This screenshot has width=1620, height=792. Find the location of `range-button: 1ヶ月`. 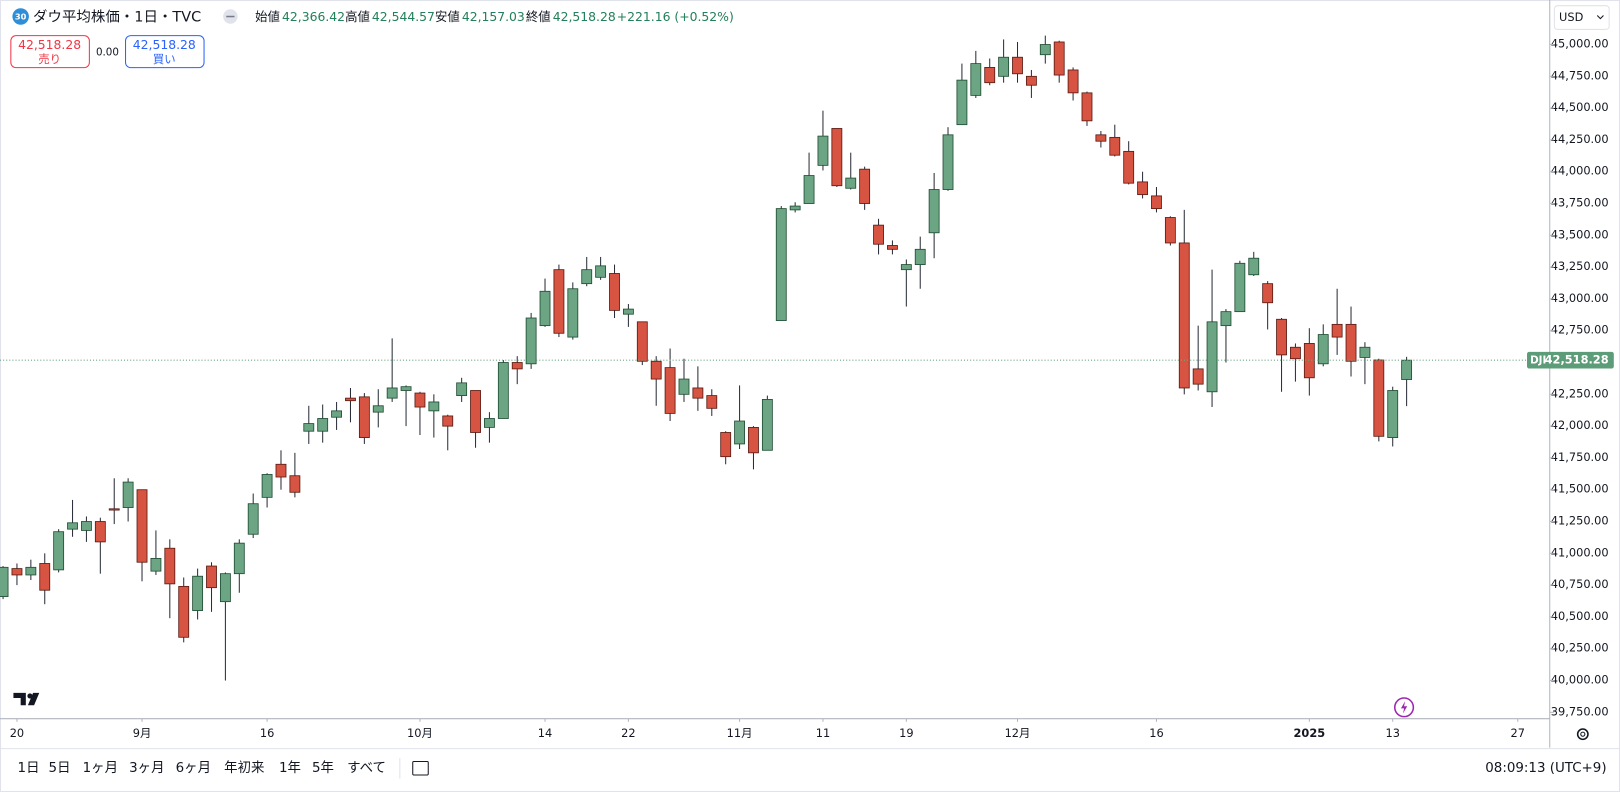

range-button: 1ヶ月 is located at coordinates (100, 768).